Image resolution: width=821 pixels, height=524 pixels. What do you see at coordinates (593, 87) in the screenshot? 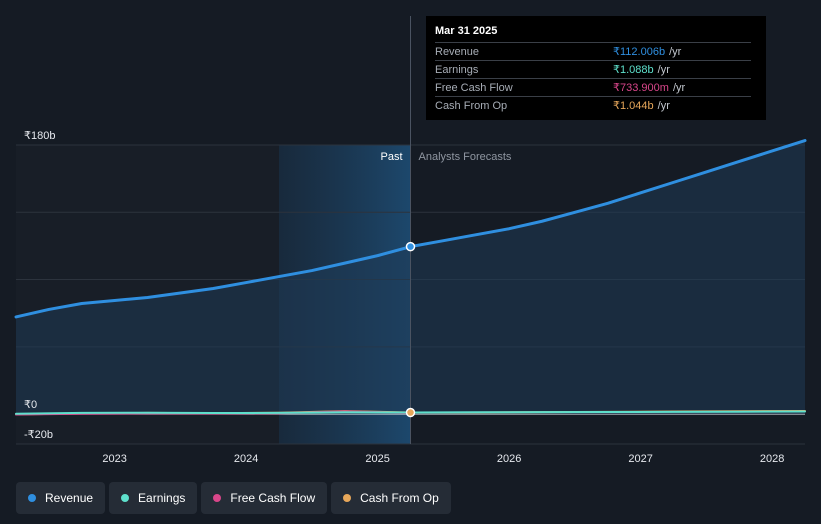
I see `tooltip-row-free-cash-flow: Free Cash Flow ₹733.900m /yr` at bounding box center [593, 87].